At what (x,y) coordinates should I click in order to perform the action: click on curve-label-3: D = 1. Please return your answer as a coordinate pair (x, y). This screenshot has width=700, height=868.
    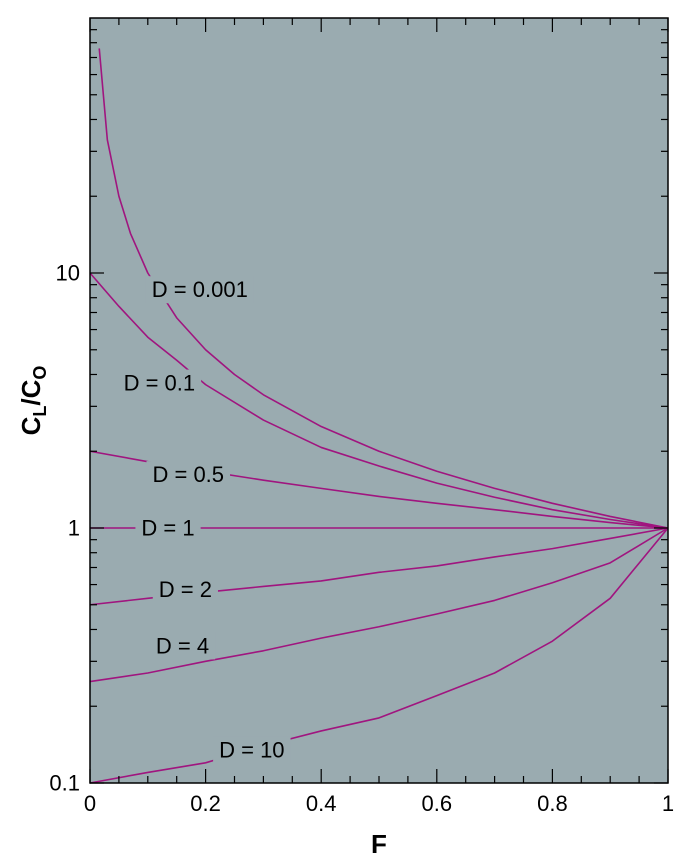
    Looking at the image, I should click on (167, 528).